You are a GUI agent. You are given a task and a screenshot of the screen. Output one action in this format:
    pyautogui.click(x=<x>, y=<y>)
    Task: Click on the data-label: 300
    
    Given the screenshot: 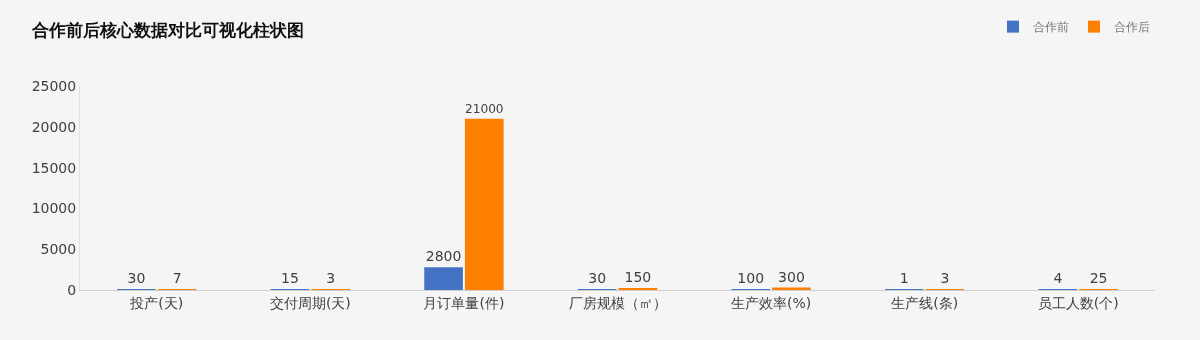 What is the action you would take?
    pyautogui.click(x=791, y=276)
    